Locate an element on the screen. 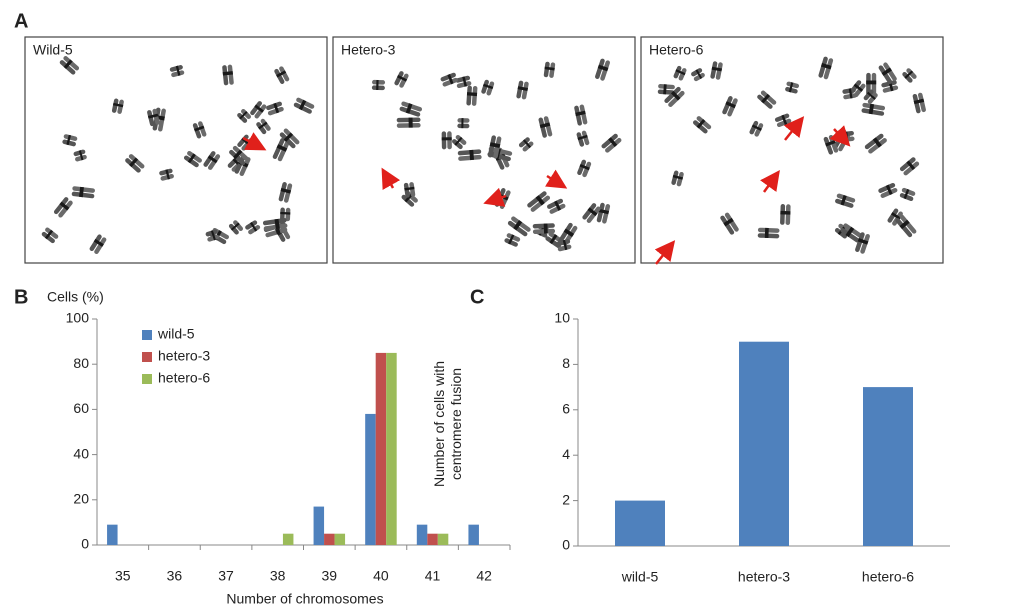  panel-label: C is located at coordinates (477, 297).